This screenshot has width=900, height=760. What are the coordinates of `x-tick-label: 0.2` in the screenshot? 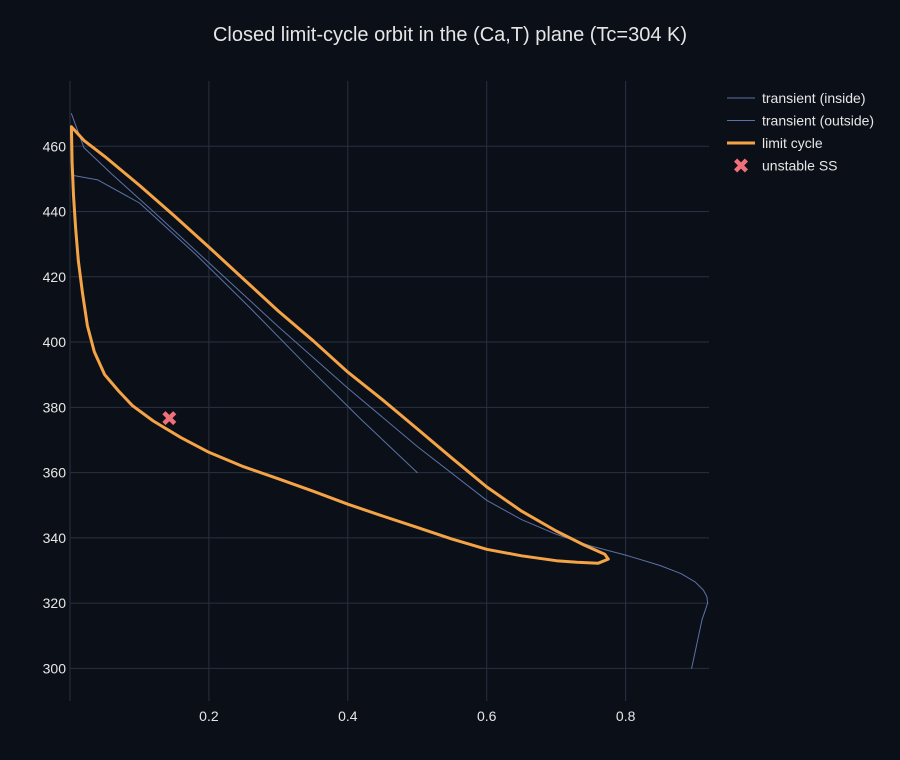 It's located at (209, 716).